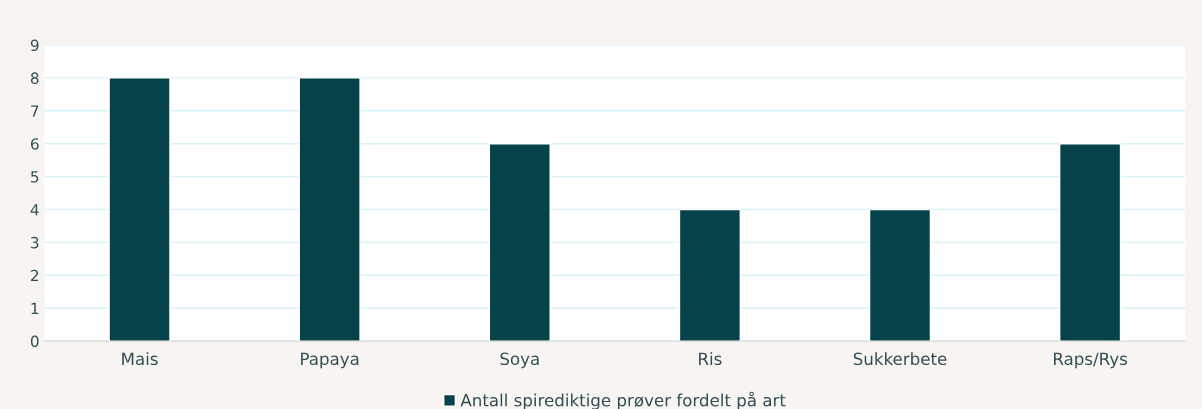 The height and width of the screenshot is (409, 1202). I want to click on x-tick-label: Soya, so click(519, 360).